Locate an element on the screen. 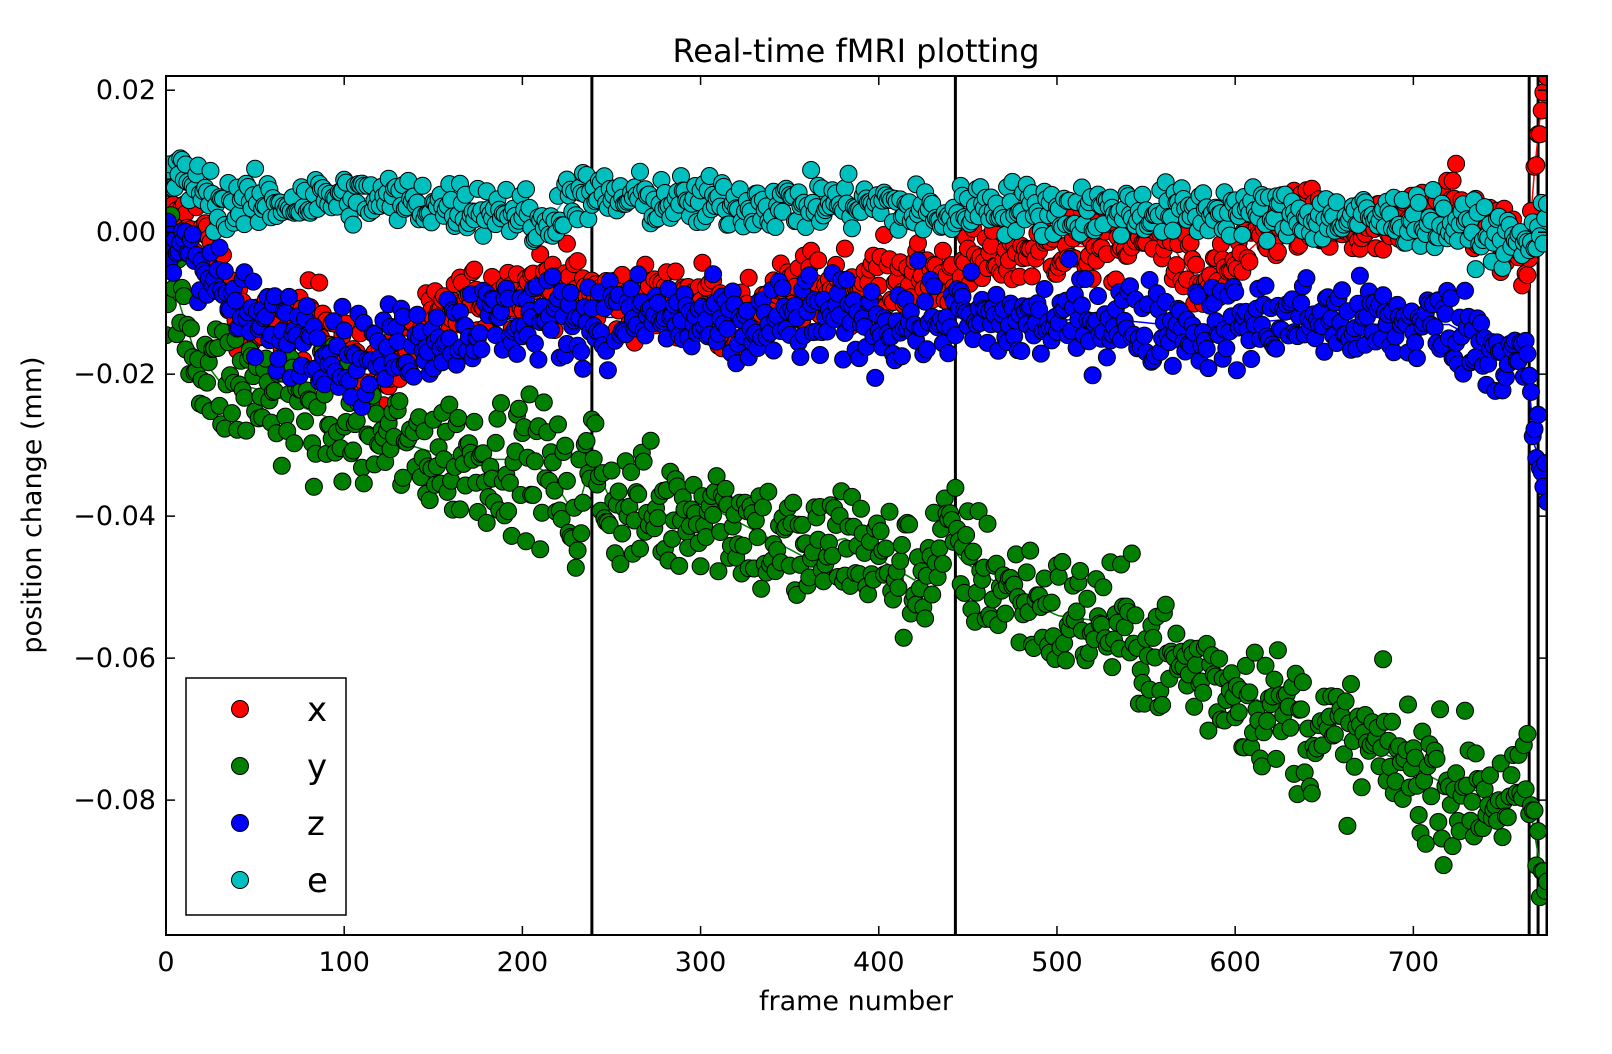 Image resolution: width=1612 pixels, height=1054 pixels. y-tick-label: 0.00 is located at coordinates (126, 232).